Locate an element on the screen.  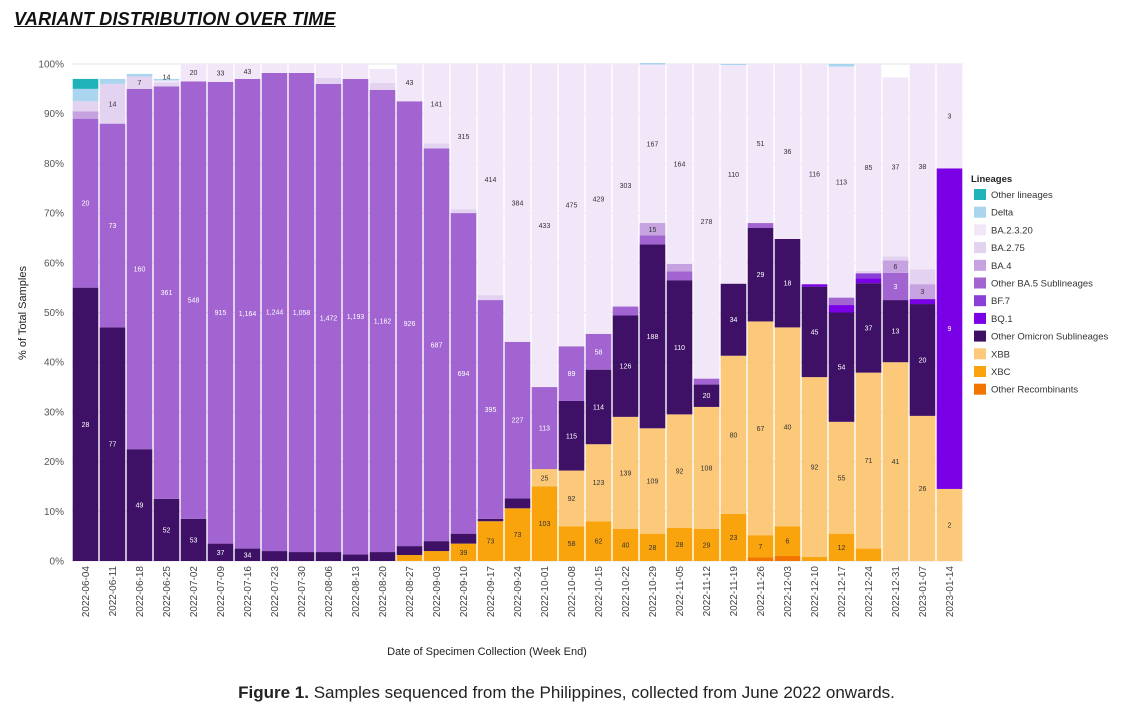
bar-segment-label: 49 is located at coordinates (140, 506).